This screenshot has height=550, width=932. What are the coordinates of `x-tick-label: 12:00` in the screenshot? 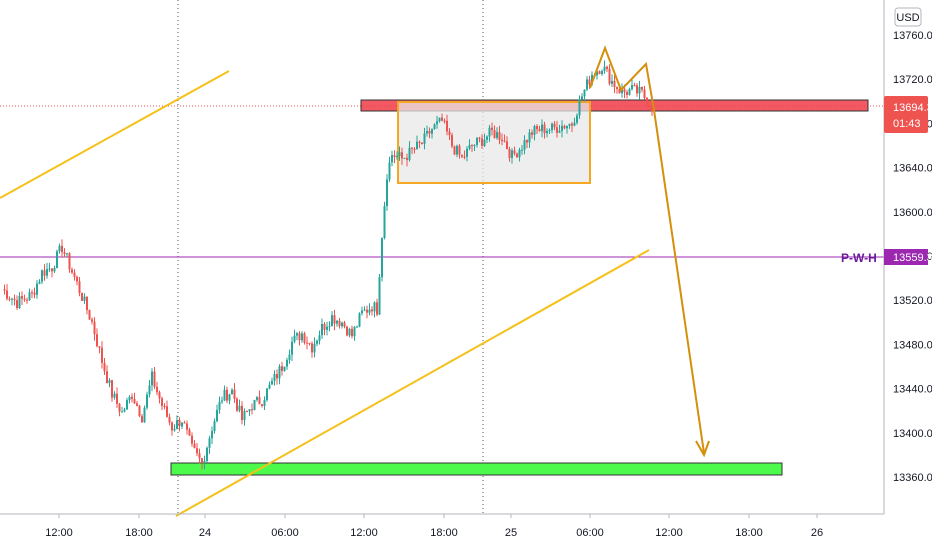 It's located at (669, 533).